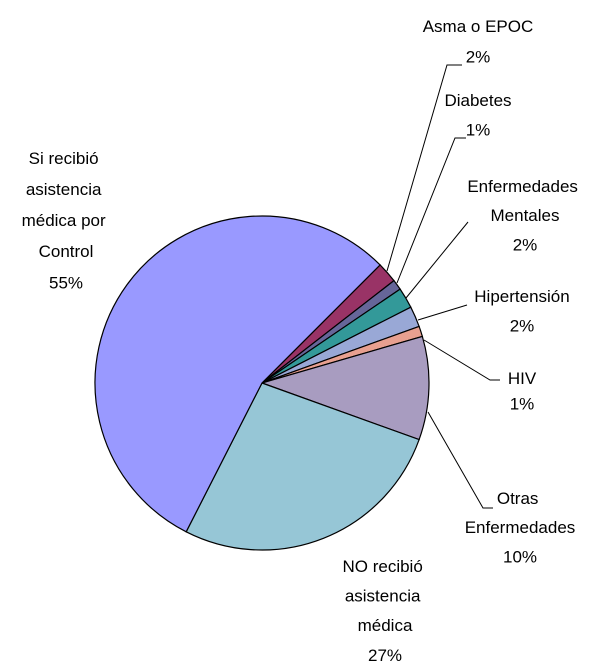  What do you see at coordinates (66, 205) in the screenshot?
I see `slice-label: Si recibió asistencia médica por Control` at bounding box center [66, 205].